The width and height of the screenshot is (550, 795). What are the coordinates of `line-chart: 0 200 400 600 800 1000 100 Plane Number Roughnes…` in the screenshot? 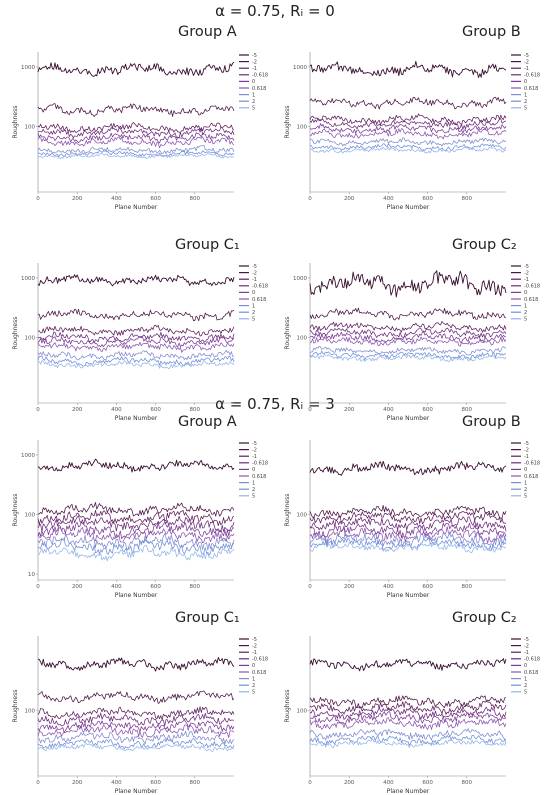 It's located at (140, 342).